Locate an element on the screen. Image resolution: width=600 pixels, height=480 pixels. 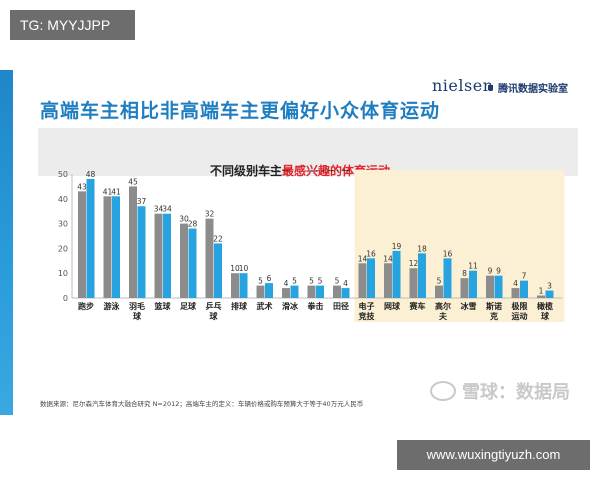
category-label: 斯诺 is located at coordinates (494, 306).